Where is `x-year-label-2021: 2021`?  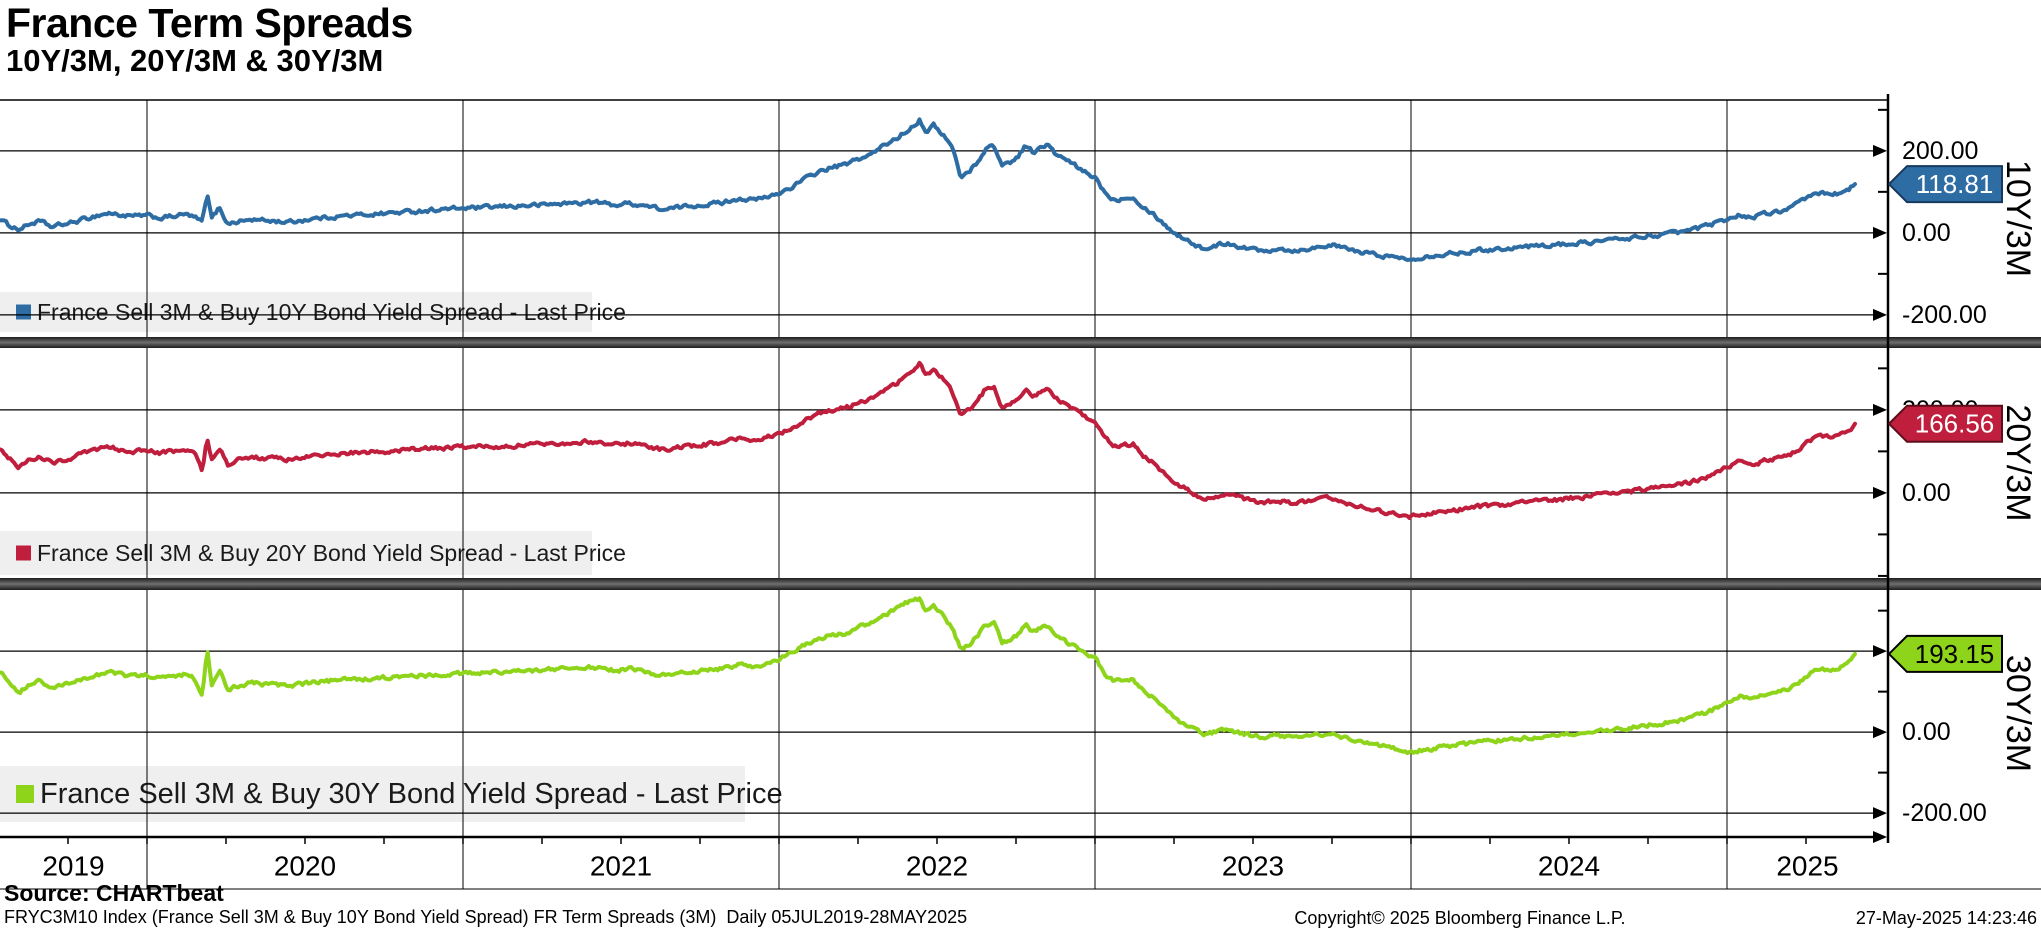
x-year-label-2021: 2021 is located at coordinates (621, 866).